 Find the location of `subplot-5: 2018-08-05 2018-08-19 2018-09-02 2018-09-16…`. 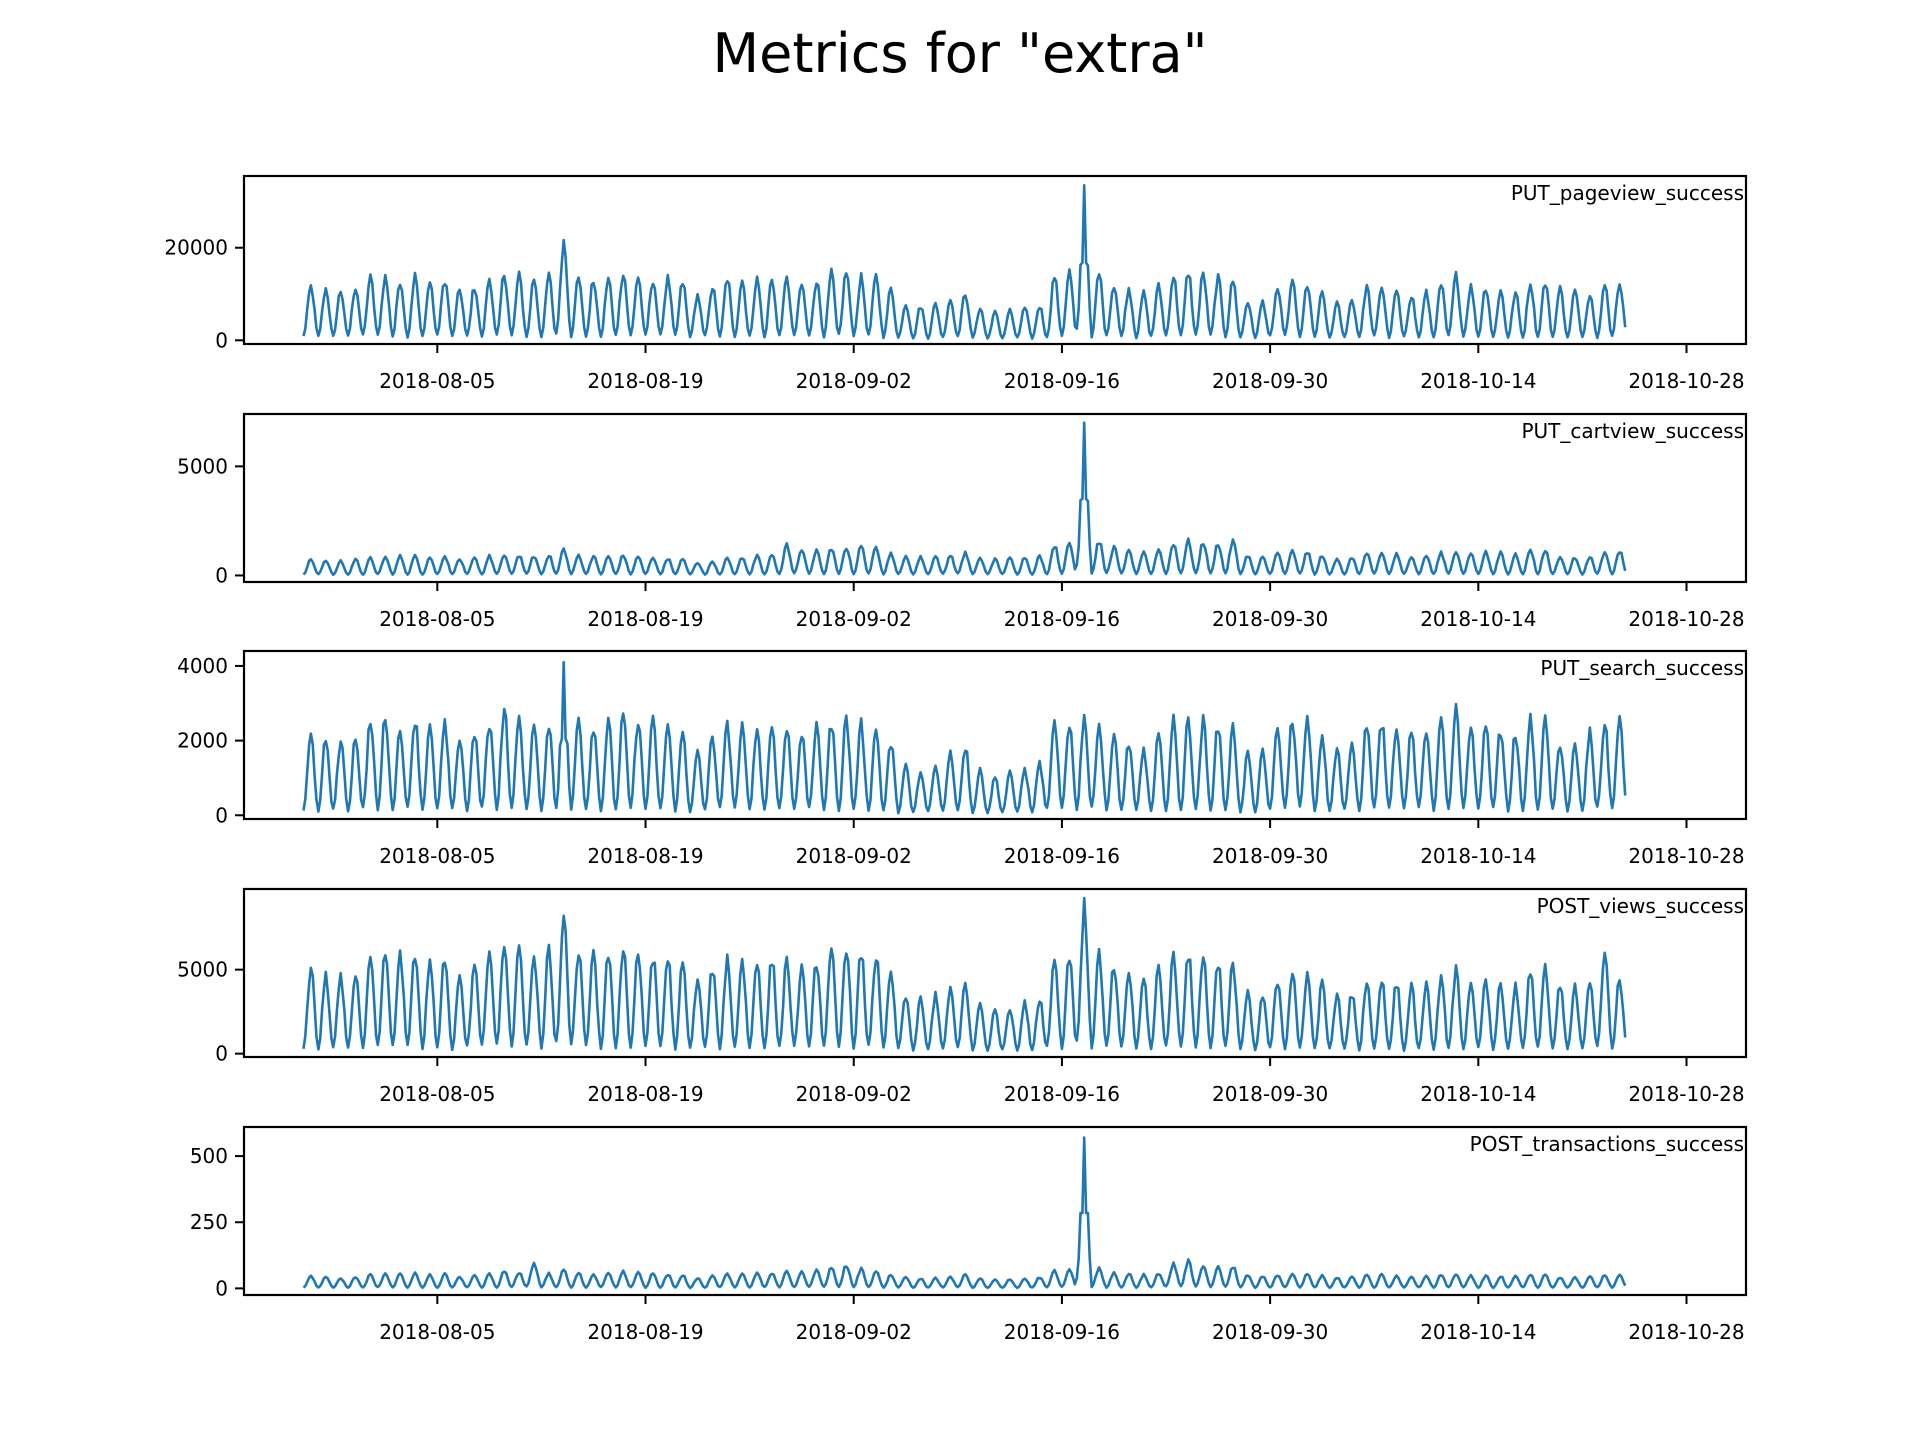

subplot-5: 2018-08-05 2018-08-19 2018-09-02 2018-09-16… is located at coordinates (969, 1234).